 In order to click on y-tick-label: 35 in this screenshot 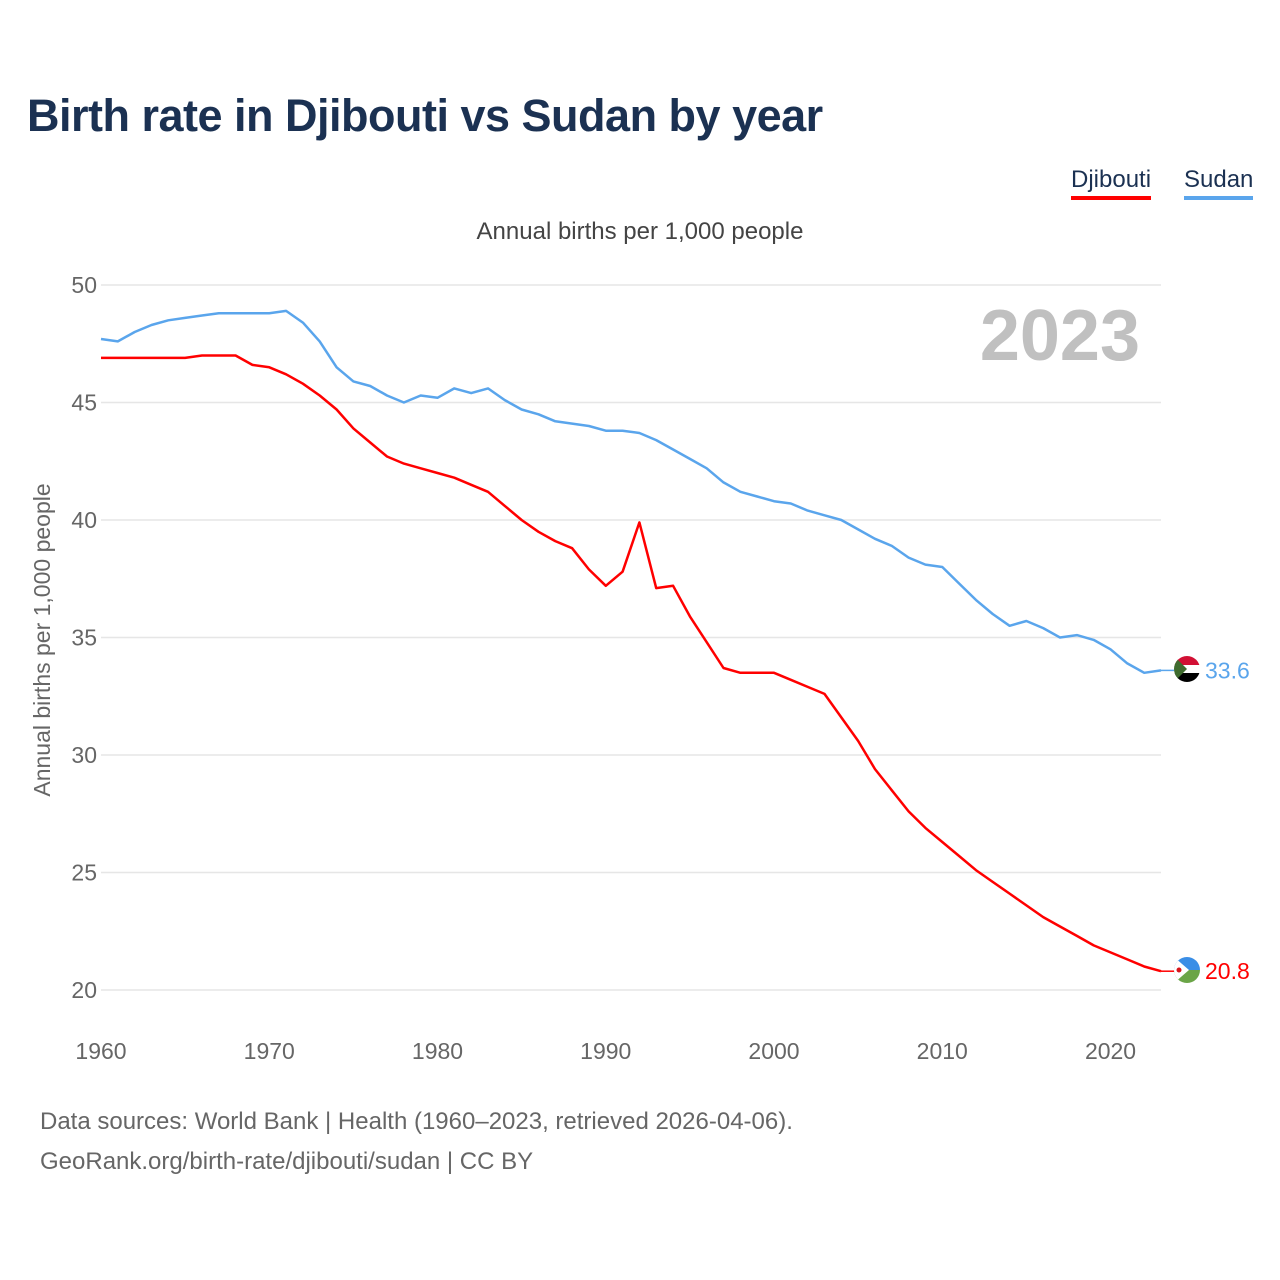, I will do `click(84, 638)`.